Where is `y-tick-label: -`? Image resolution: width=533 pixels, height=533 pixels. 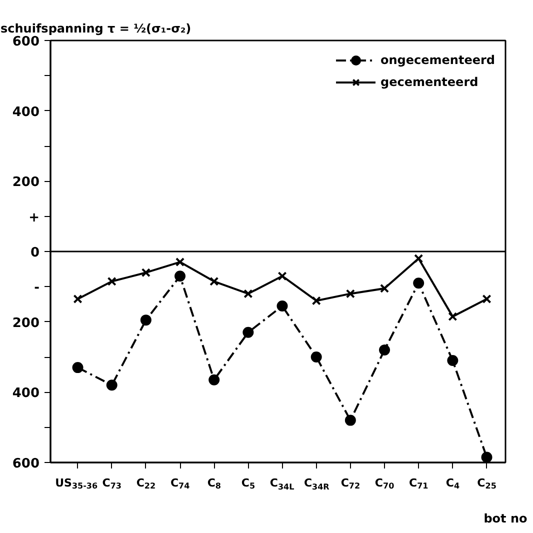
y-tick-label: - is located at coordinates (37, 288).